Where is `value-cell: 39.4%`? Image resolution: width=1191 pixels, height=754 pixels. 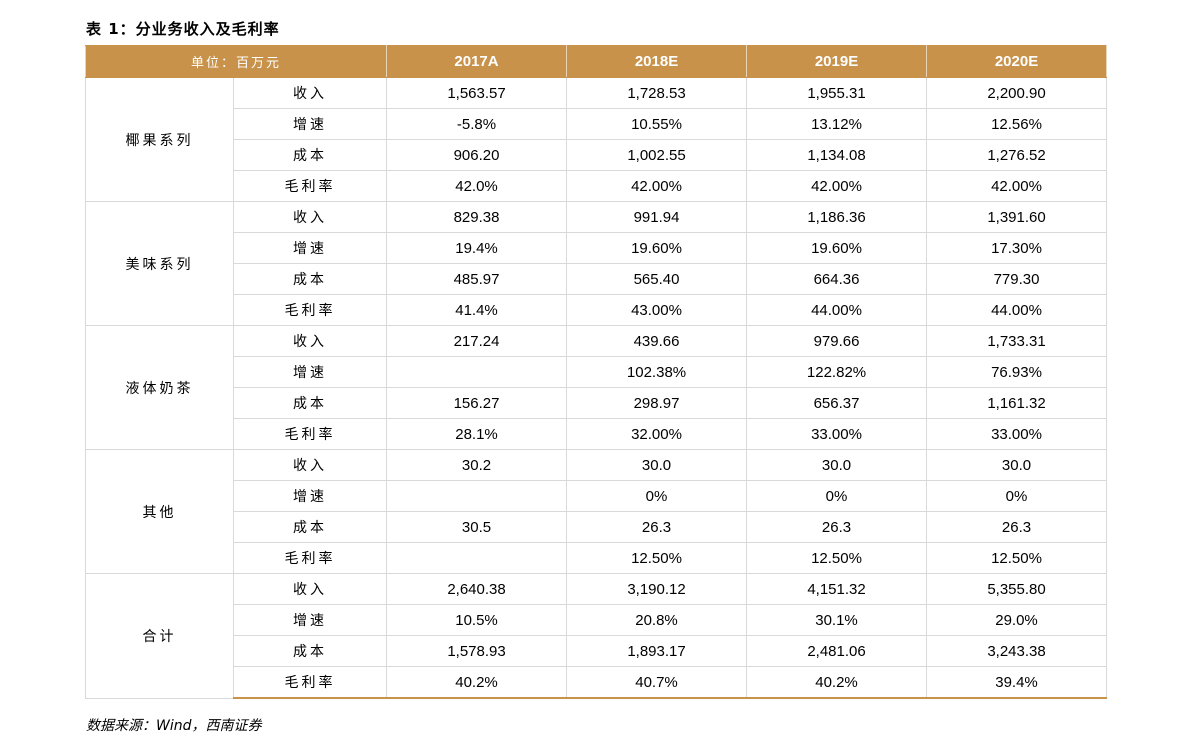
value-cell: 39.4% is located at coordinates (1017, 682).